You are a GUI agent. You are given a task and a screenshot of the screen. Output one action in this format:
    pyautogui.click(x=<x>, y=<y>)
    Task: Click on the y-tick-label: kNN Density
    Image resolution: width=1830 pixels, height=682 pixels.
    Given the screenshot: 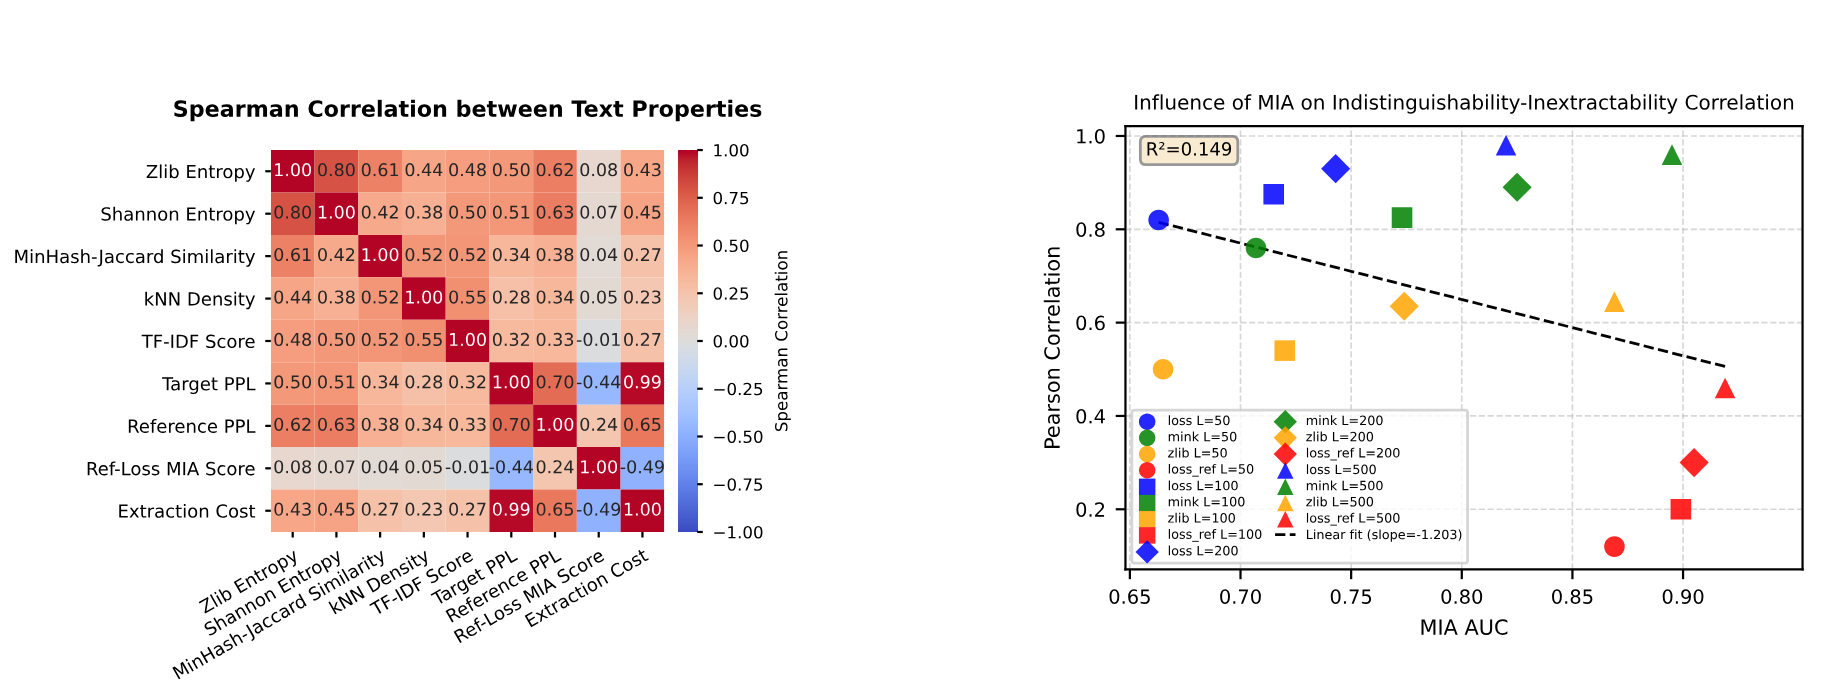 What is the action you would take?
    pyautogui.click(x=200, y=300)
    